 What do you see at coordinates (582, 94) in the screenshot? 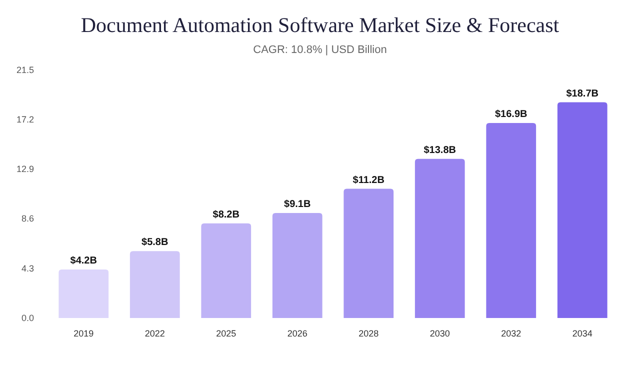
I see `data-label: $18.7B` at bounding box center [582, 94].